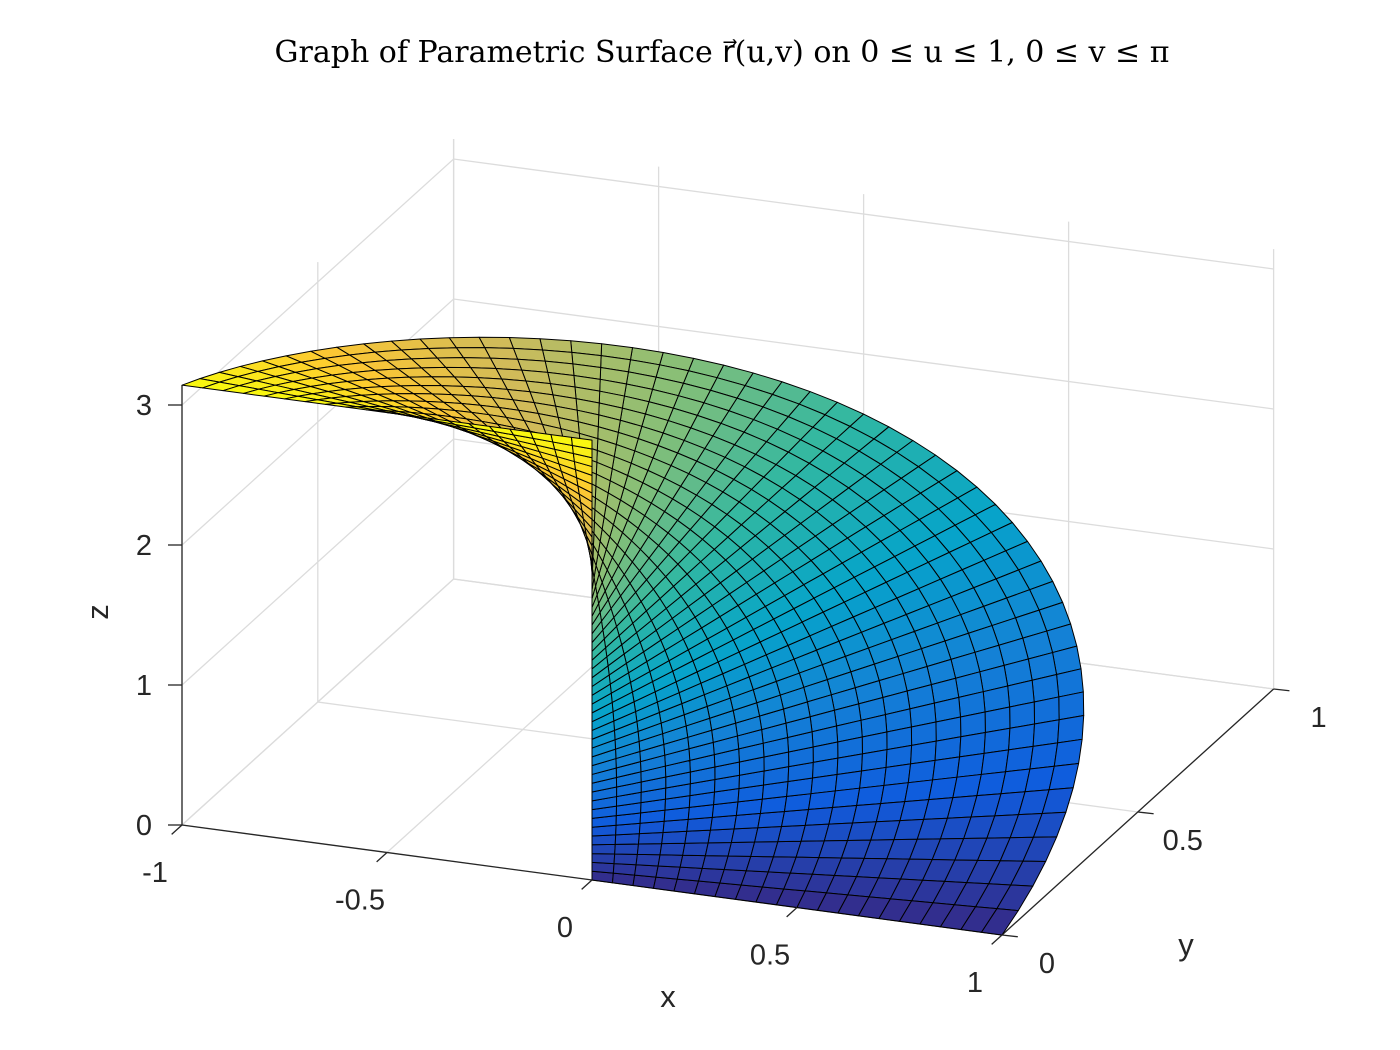 This screenshot has width=1400, height=1050. I want to click on x-tick-label: -0.5, so click(360, 901).